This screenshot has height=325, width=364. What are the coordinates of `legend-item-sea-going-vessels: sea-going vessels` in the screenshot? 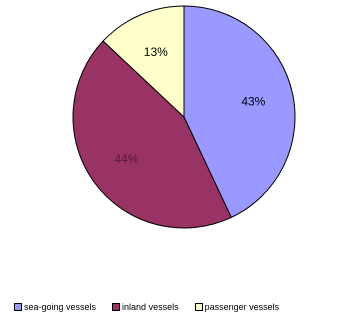 It's located at (55, 307).